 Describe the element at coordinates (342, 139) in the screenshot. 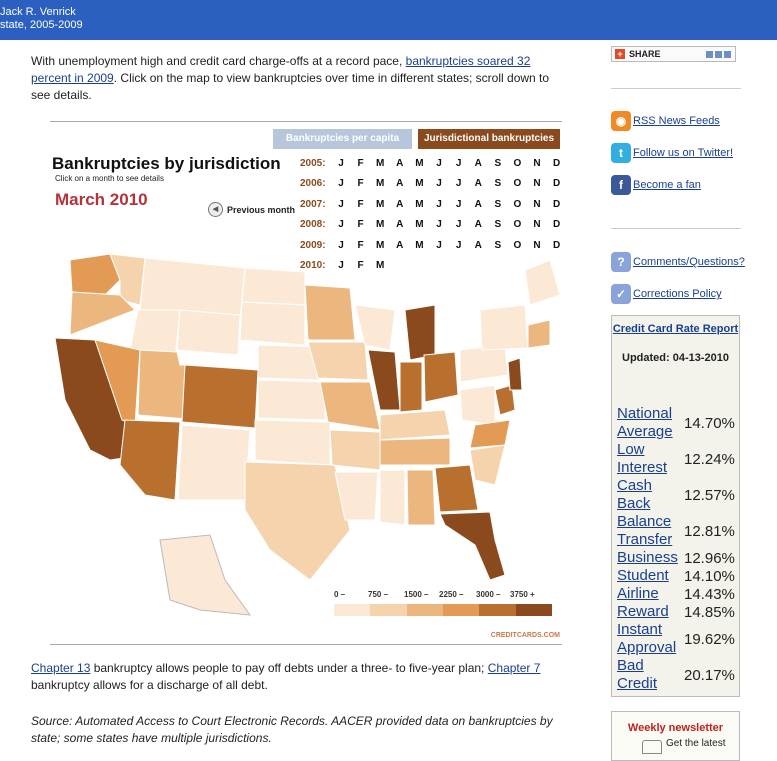

I see `tab-bankruptcies-per-capita: Bankruptcies per capita` at that location.